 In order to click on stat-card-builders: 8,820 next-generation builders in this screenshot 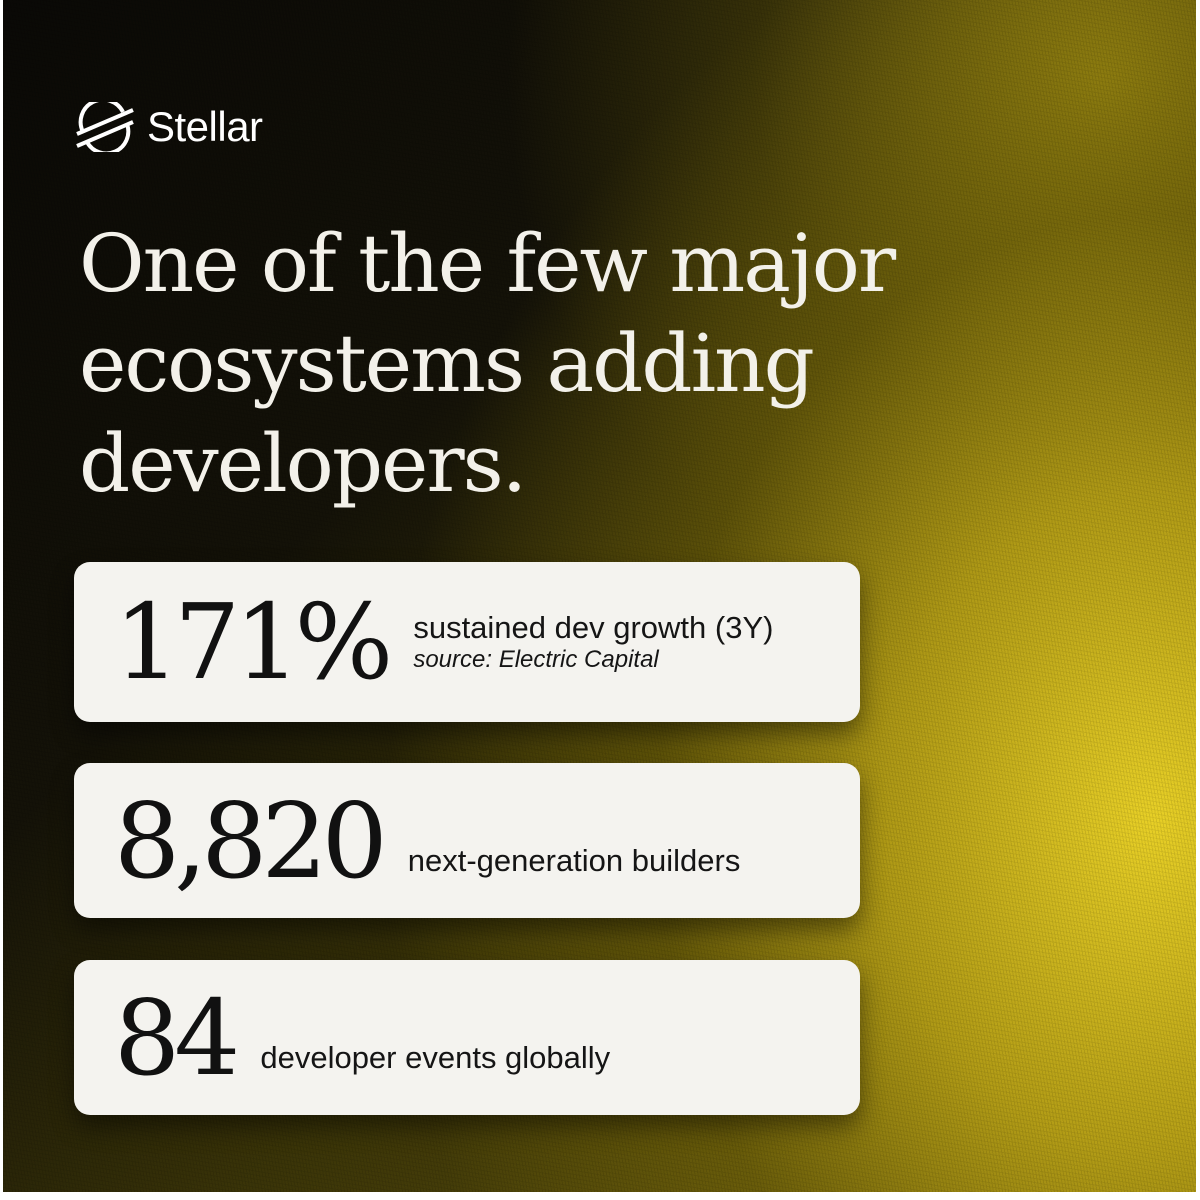, I will do `click(467, 840)`.